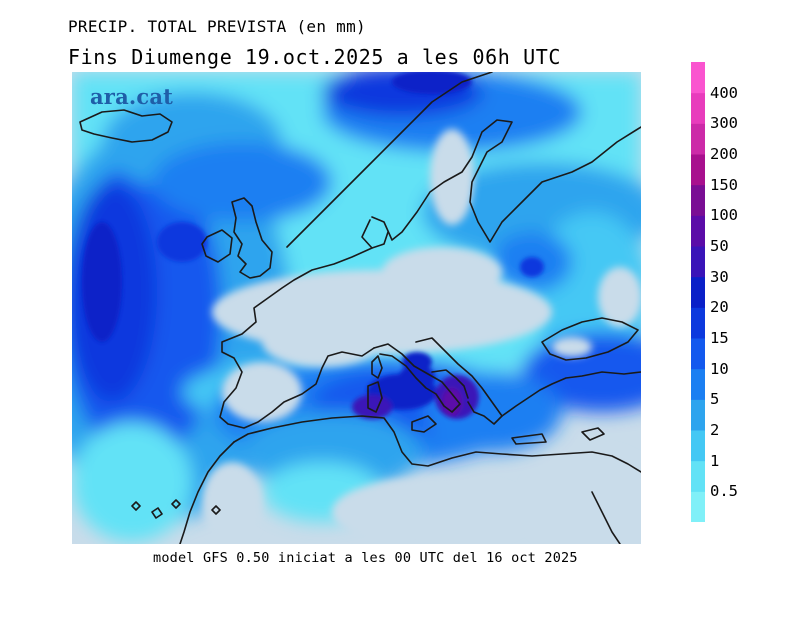  I want to click on legend-colorbar, so click(698, 292).